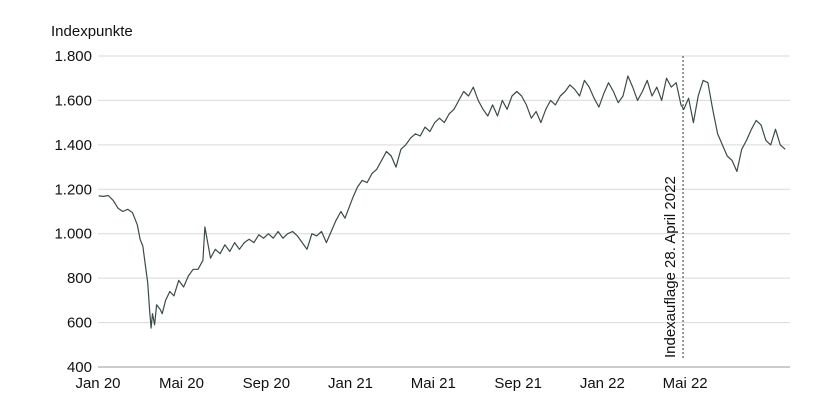 This screenshot has height=411, width=840. I want to click on y-axis-title: Indexpunkte, so click(92, 31).